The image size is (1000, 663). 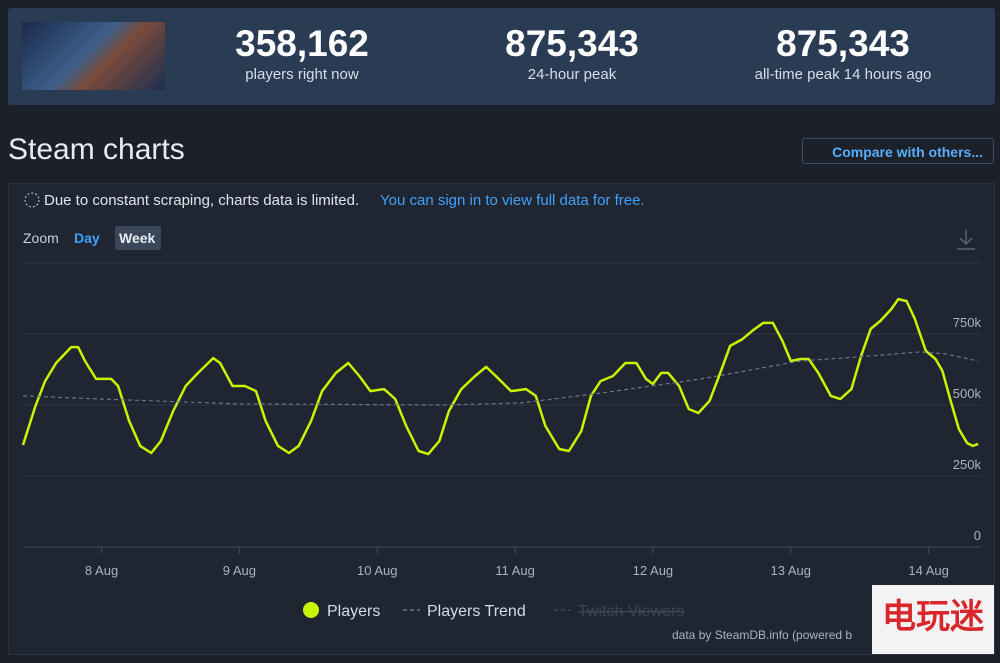 I want to click on legend-label: Players Trend, so click(x=476, y=611).